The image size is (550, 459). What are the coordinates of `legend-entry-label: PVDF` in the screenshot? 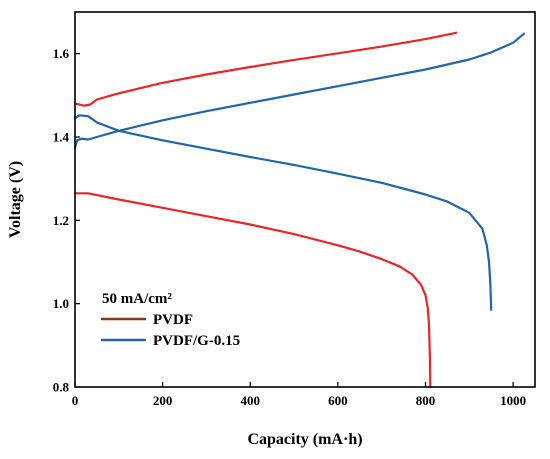 It's located at (173, 320).